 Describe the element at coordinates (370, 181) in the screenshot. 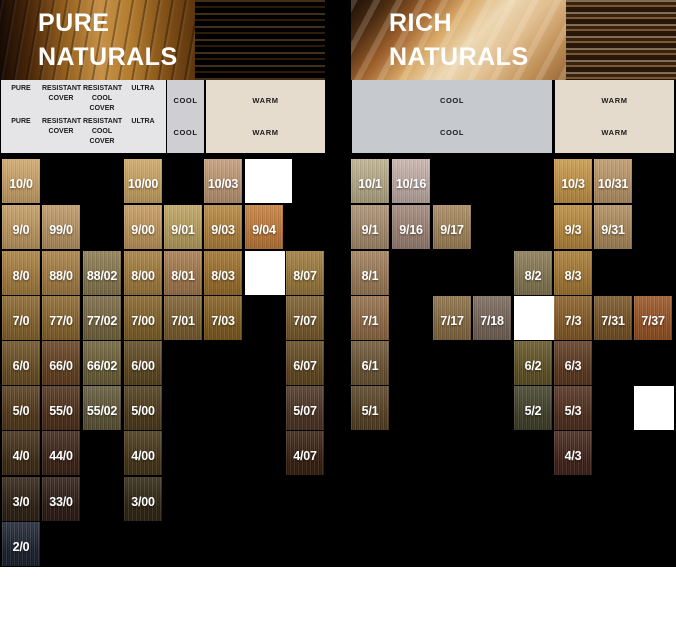

I see `swatch-10-1: 10/1` at that location.